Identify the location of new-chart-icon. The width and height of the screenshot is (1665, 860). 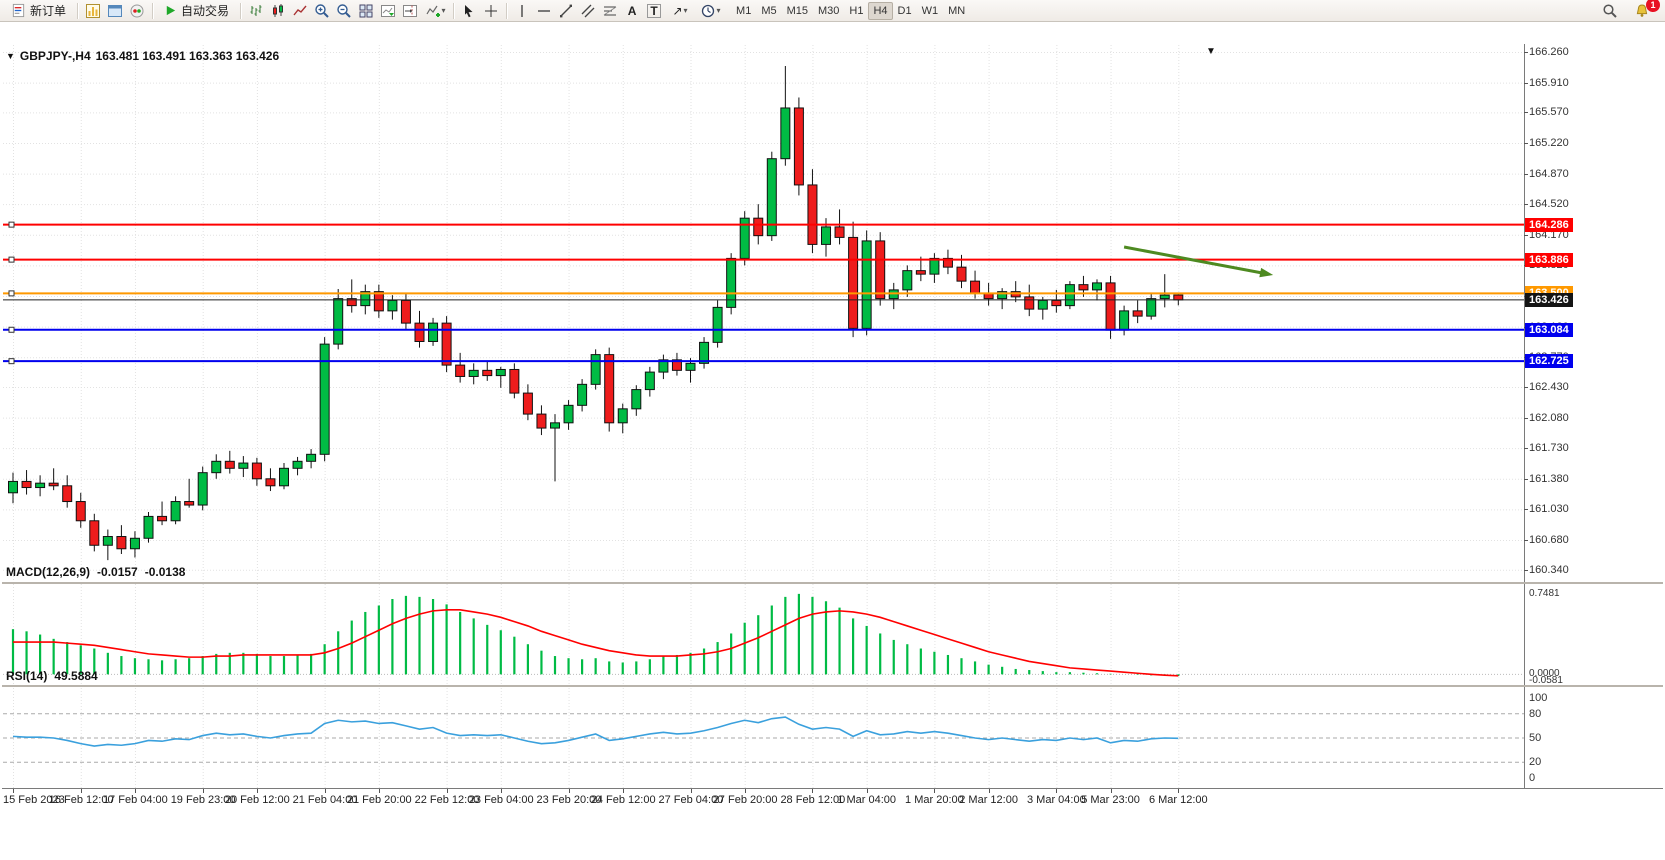
(93, 10).